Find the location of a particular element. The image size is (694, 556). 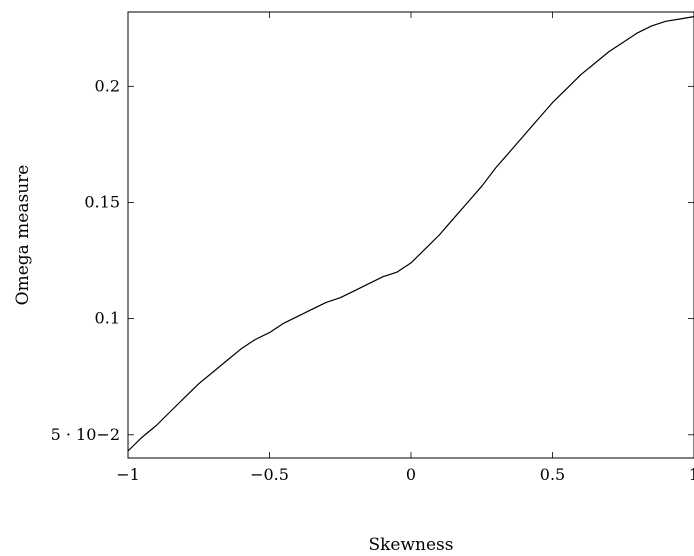

x-tick-label: 0.5 is located at coordinates (552, 474).